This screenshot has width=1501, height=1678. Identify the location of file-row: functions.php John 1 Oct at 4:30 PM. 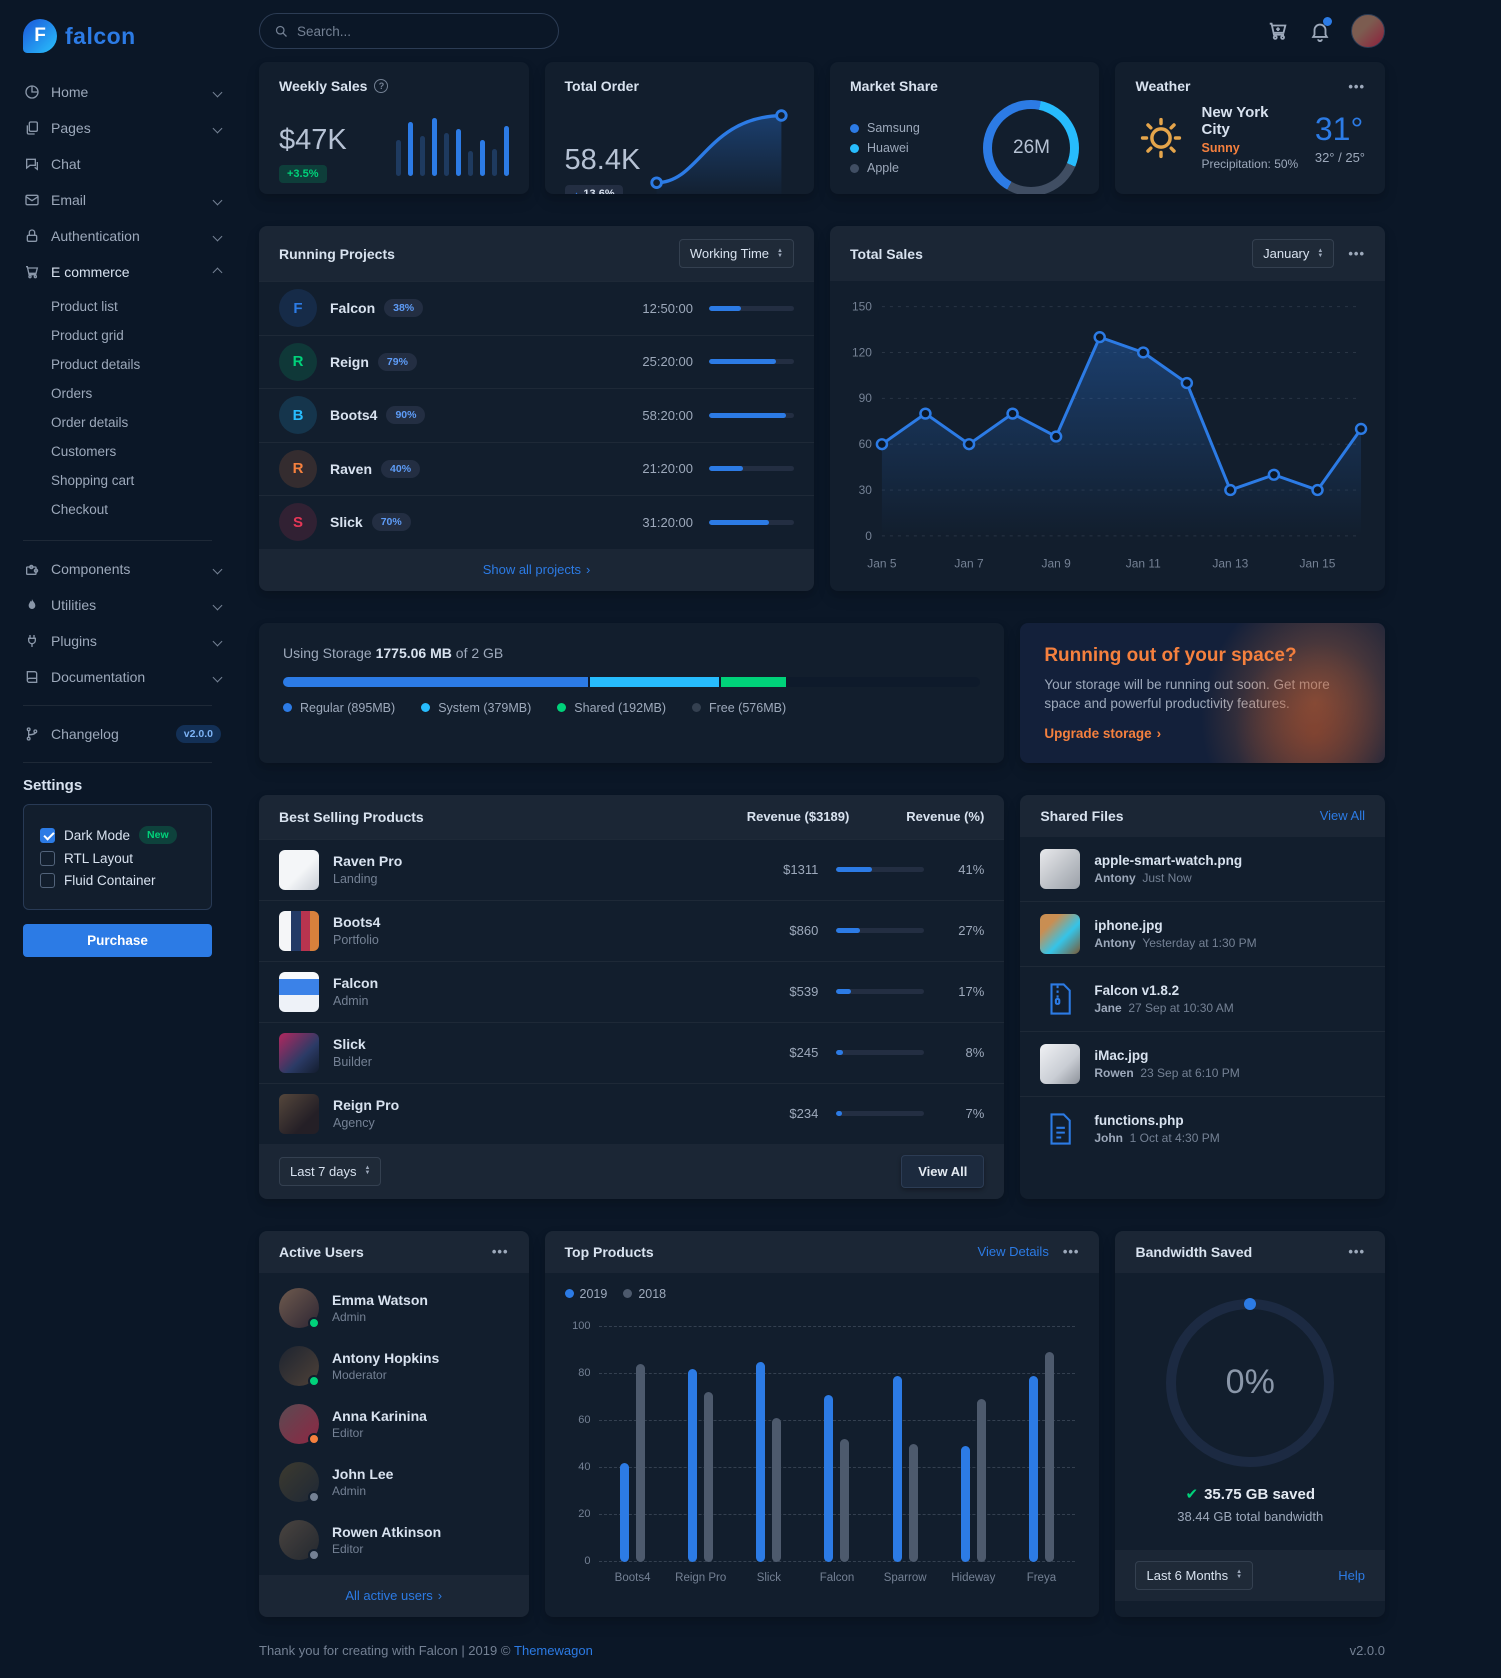
(1202, 1128).